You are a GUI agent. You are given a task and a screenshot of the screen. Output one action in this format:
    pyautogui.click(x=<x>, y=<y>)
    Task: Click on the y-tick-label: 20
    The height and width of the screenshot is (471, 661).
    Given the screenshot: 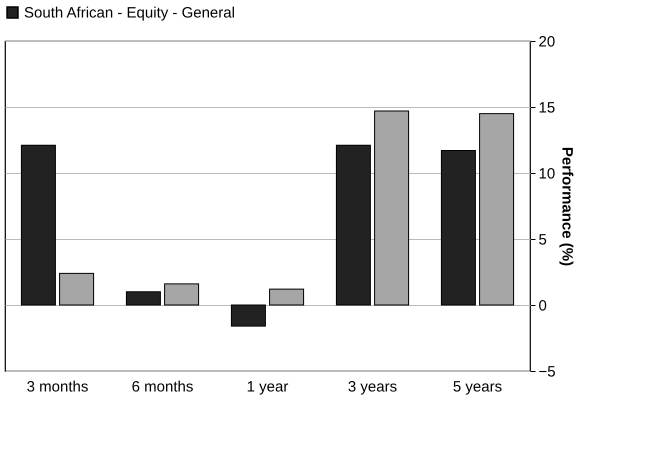 What is the action you would take?
    pyautogui.click(x=547, y=42)
    